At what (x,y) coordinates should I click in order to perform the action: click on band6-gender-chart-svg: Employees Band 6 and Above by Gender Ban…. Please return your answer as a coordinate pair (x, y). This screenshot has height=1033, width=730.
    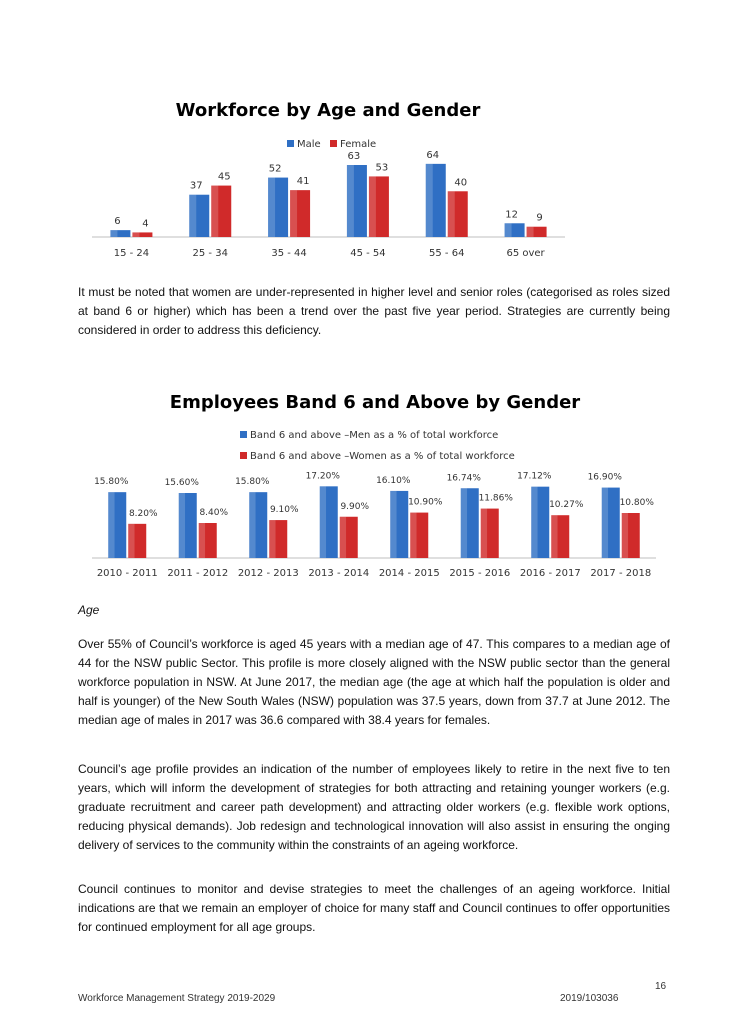
    Looking at the image, I should click on (374, 485).